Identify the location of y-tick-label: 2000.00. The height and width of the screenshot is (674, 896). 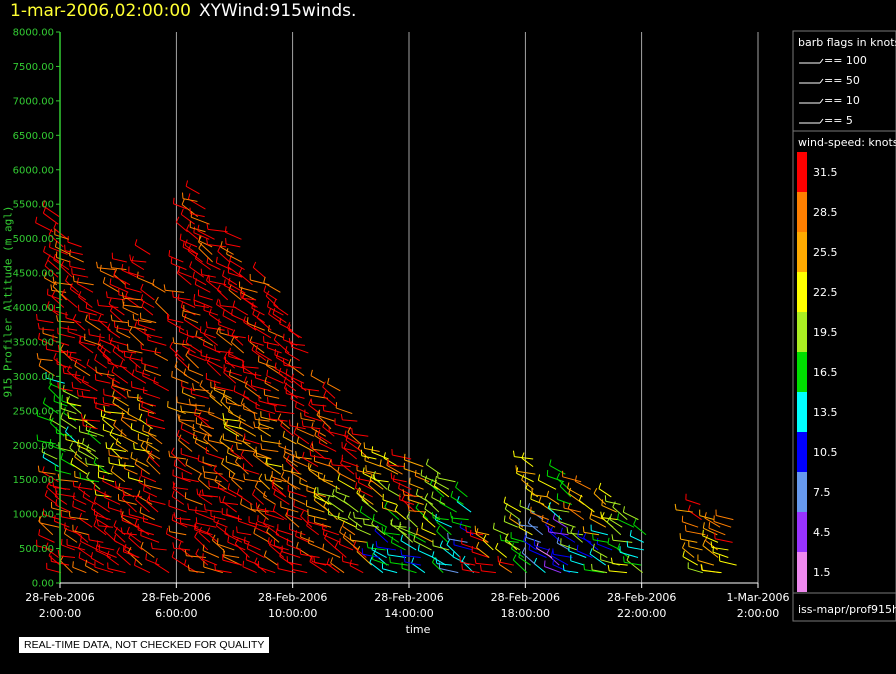
(33, 446).